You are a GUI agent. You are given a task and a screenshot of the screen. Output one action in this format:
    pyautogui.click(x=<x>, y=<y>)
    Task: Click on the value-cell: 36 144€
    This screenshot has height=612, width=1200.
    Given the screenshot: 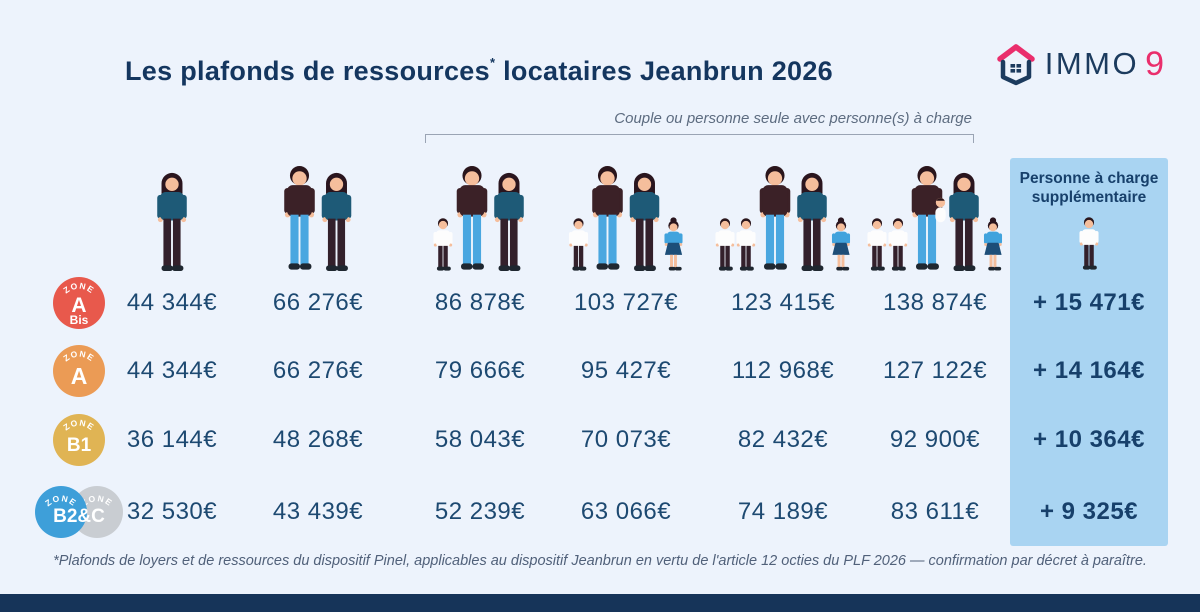 What is the action you would take?
    pyautogui.click(x=172, y=439)
    